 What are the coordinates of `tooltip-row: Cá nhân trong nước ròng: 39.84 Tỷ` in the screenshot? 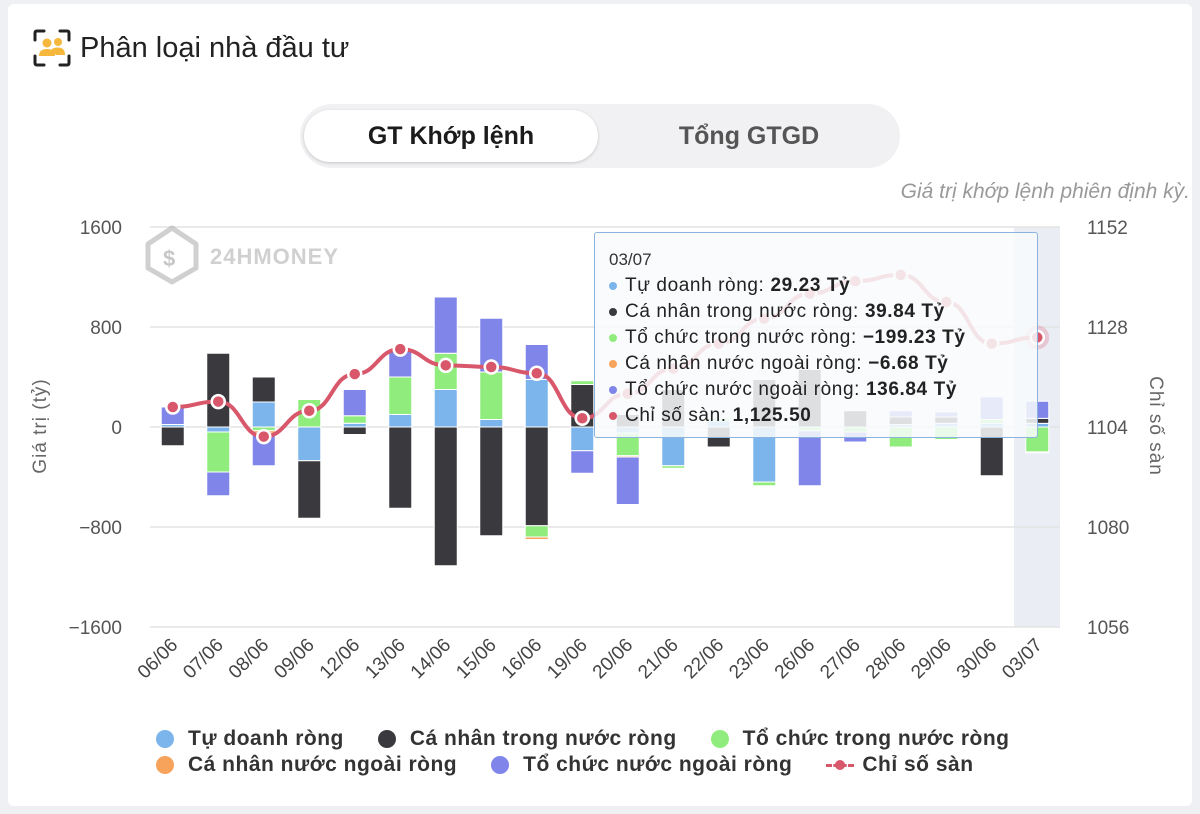 It's located at (777, 312).